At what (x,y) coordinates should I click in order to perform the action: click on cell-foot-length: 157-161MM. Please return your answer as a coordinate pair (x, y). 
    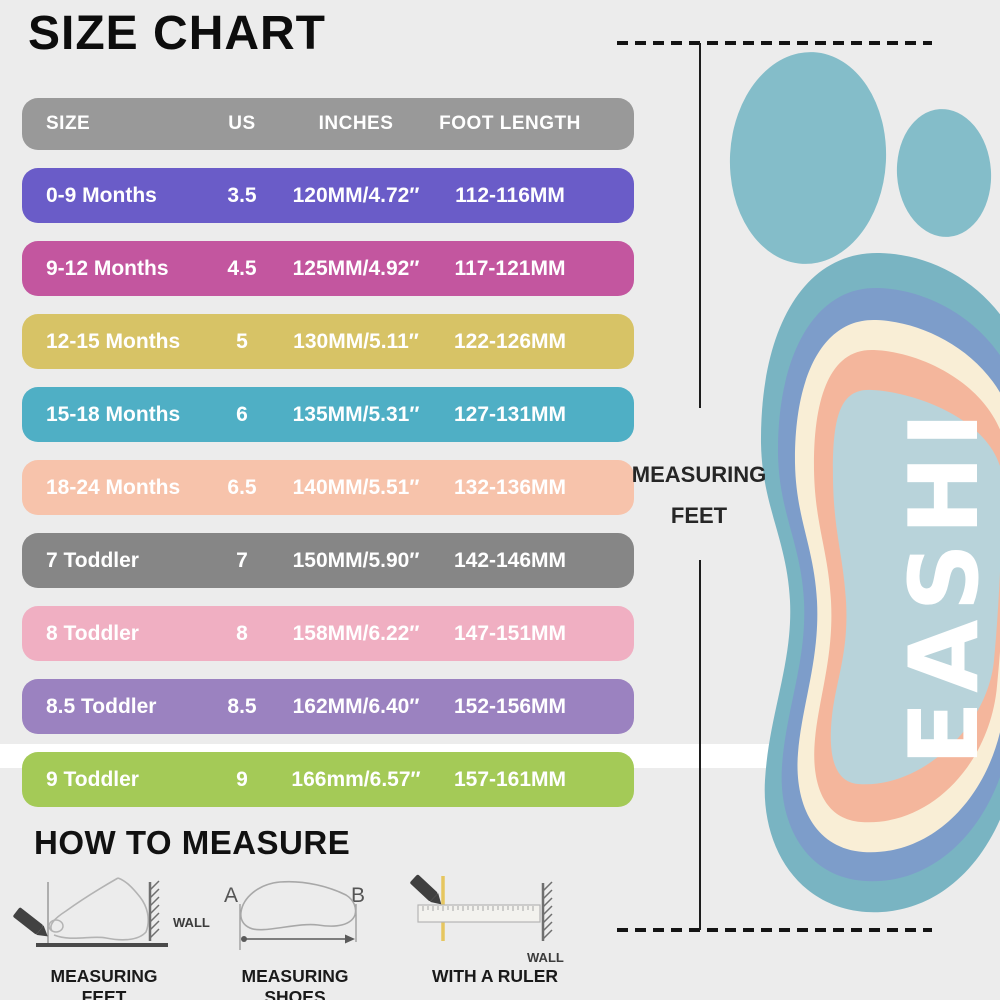
    Looking at the image, I should click on (510, 779).